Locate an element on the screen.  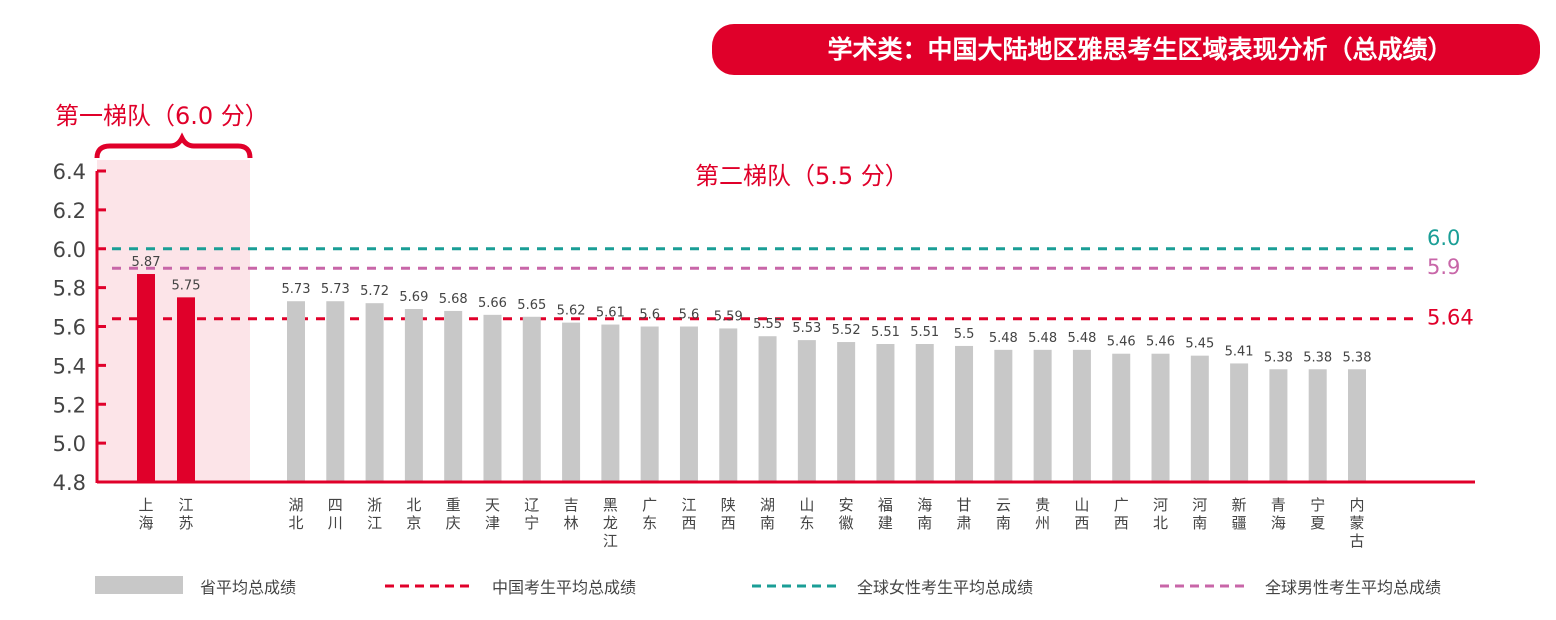
bar-value-label: 5.5 is located at coordinates (964, 334).